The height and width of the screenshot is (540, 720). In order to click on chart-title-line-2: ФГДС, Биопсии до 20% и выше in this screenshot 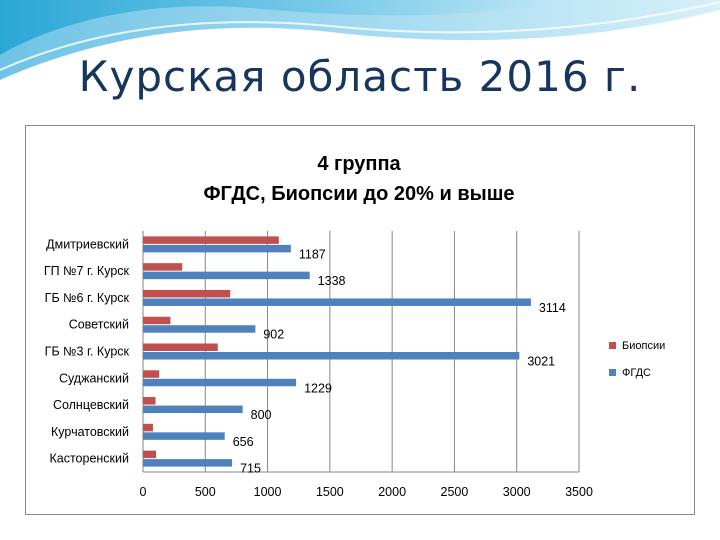, I will do `click(358, 194)`.